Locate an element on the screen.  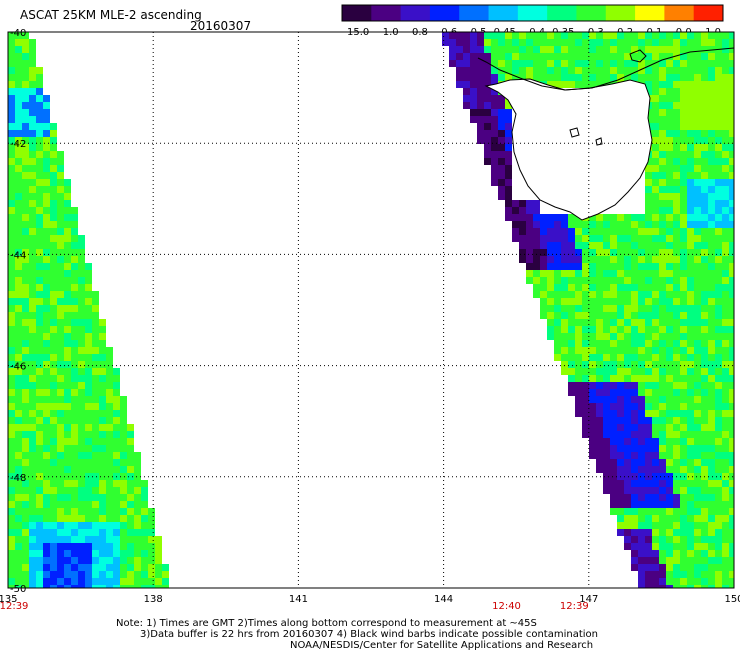
time-label: 12:40 is located at coordinates (506, 606).